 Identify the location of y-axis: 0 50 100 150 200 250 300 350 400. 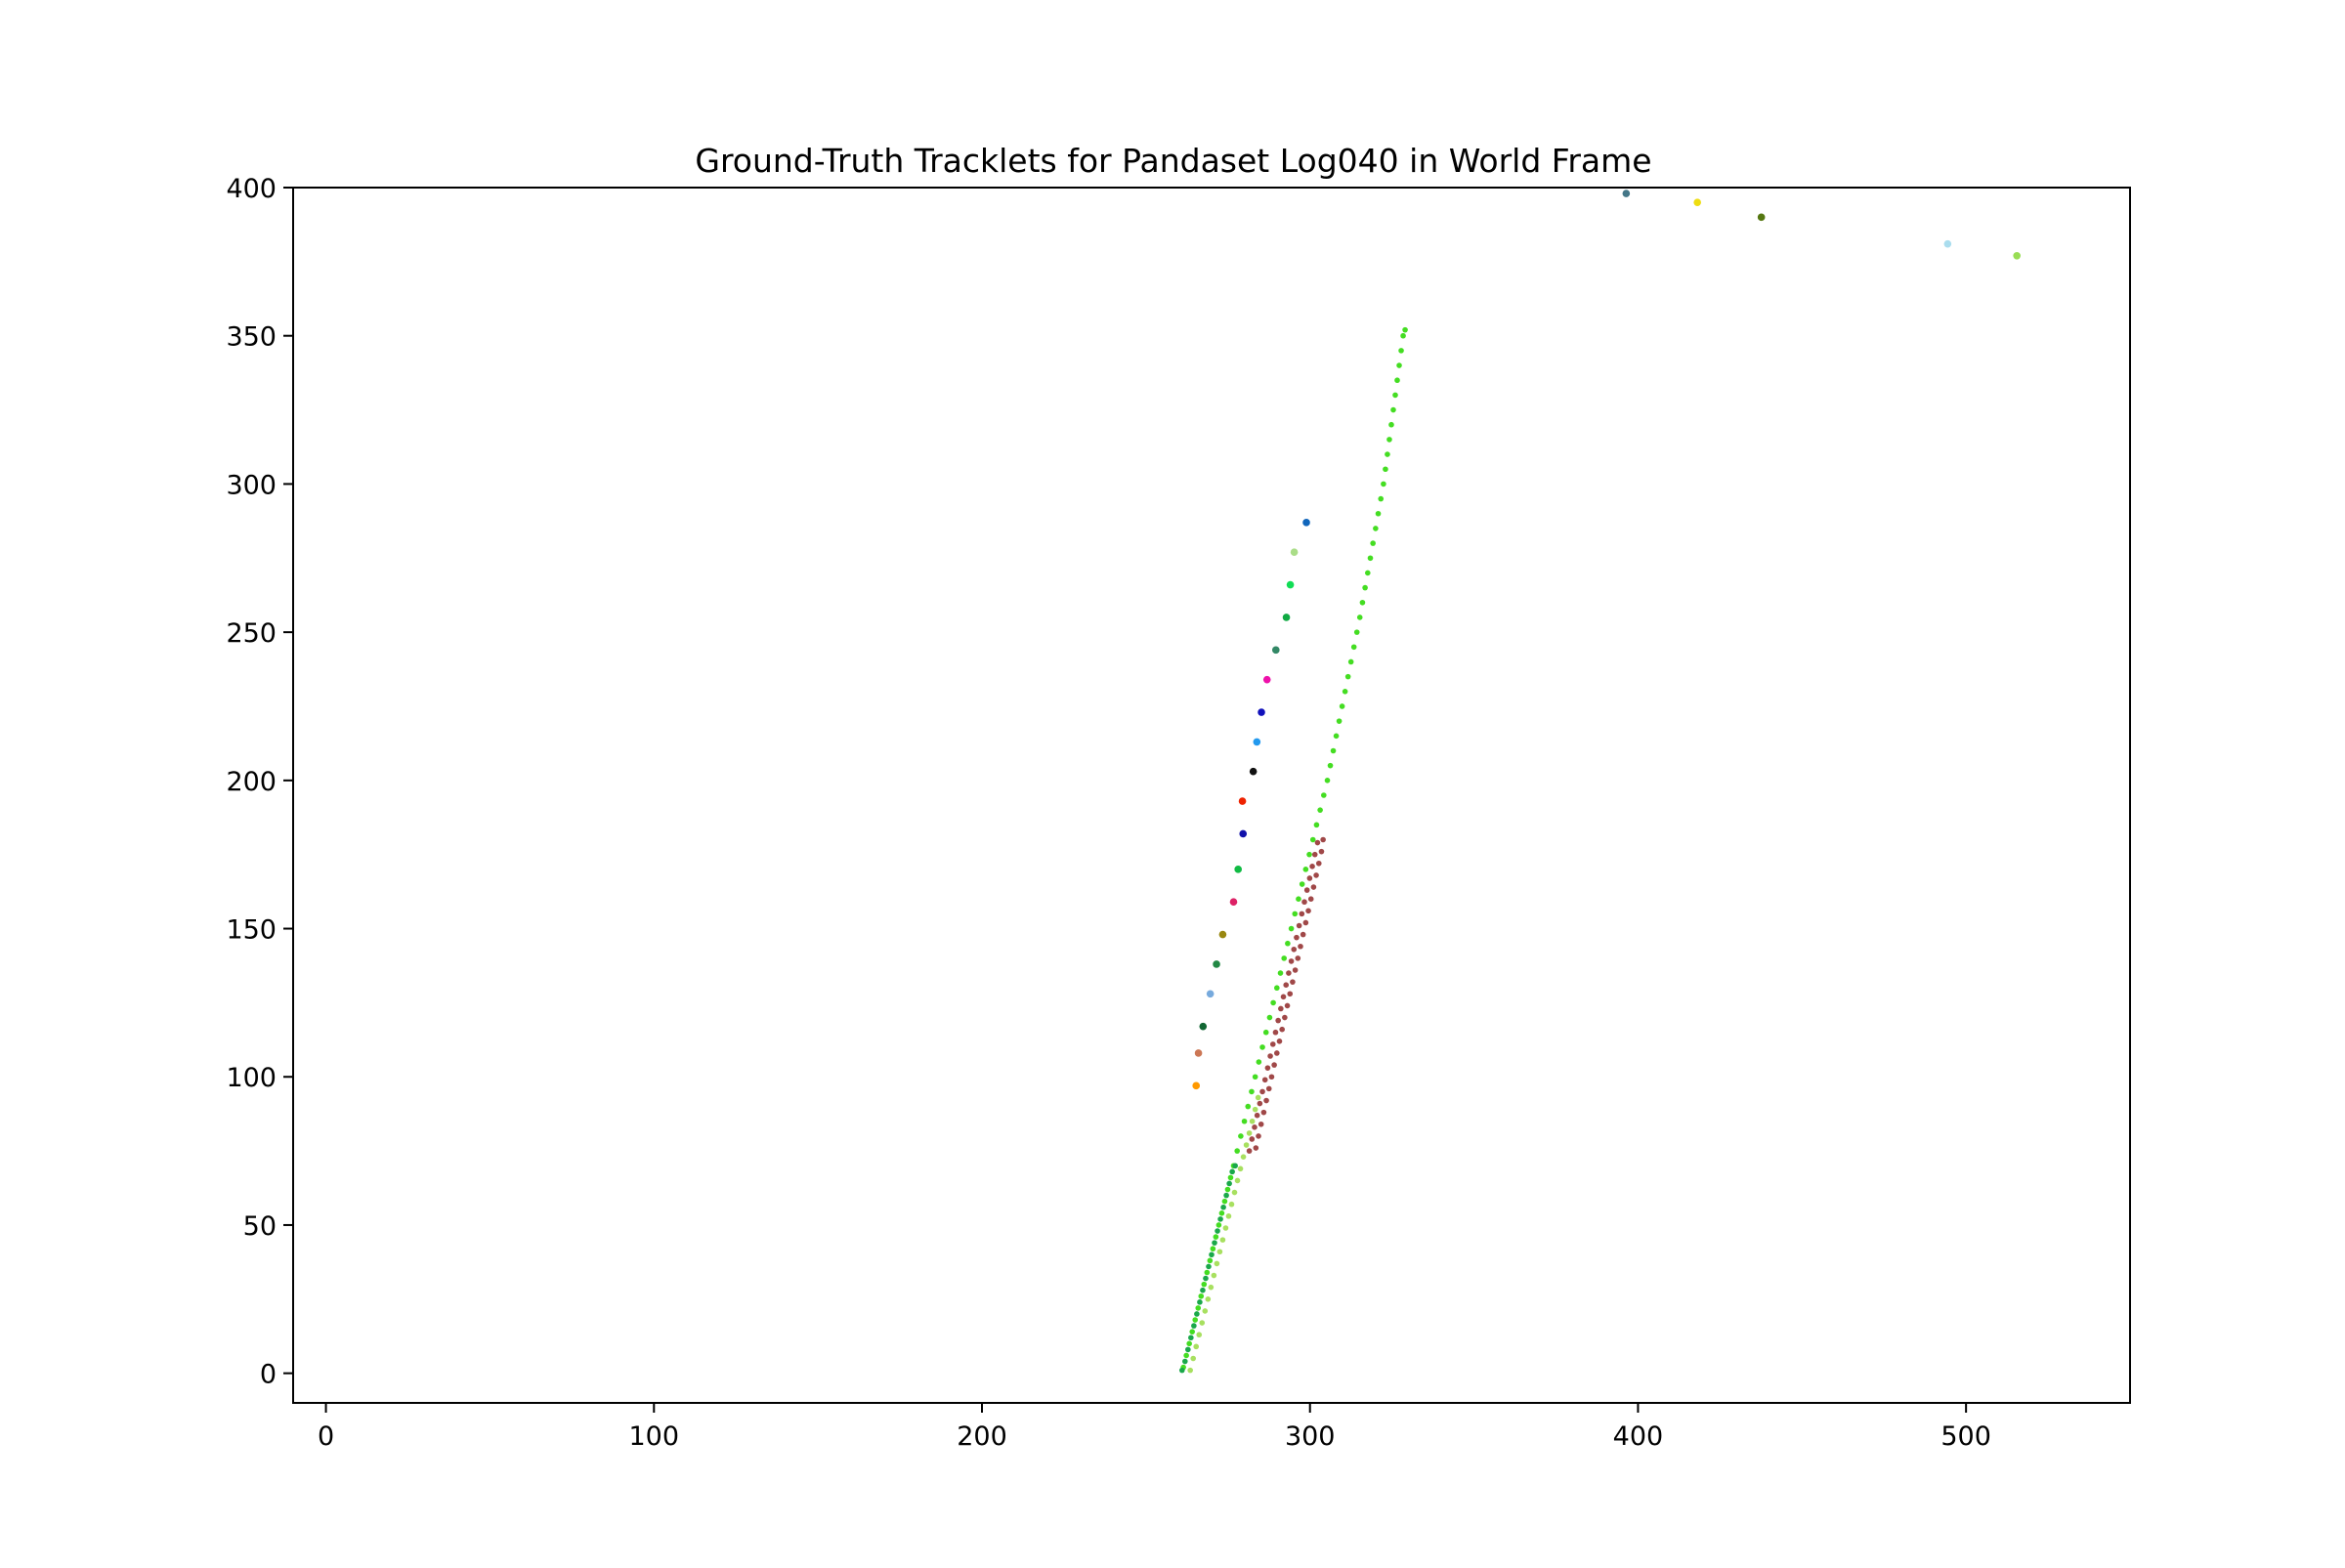
(259, 782).